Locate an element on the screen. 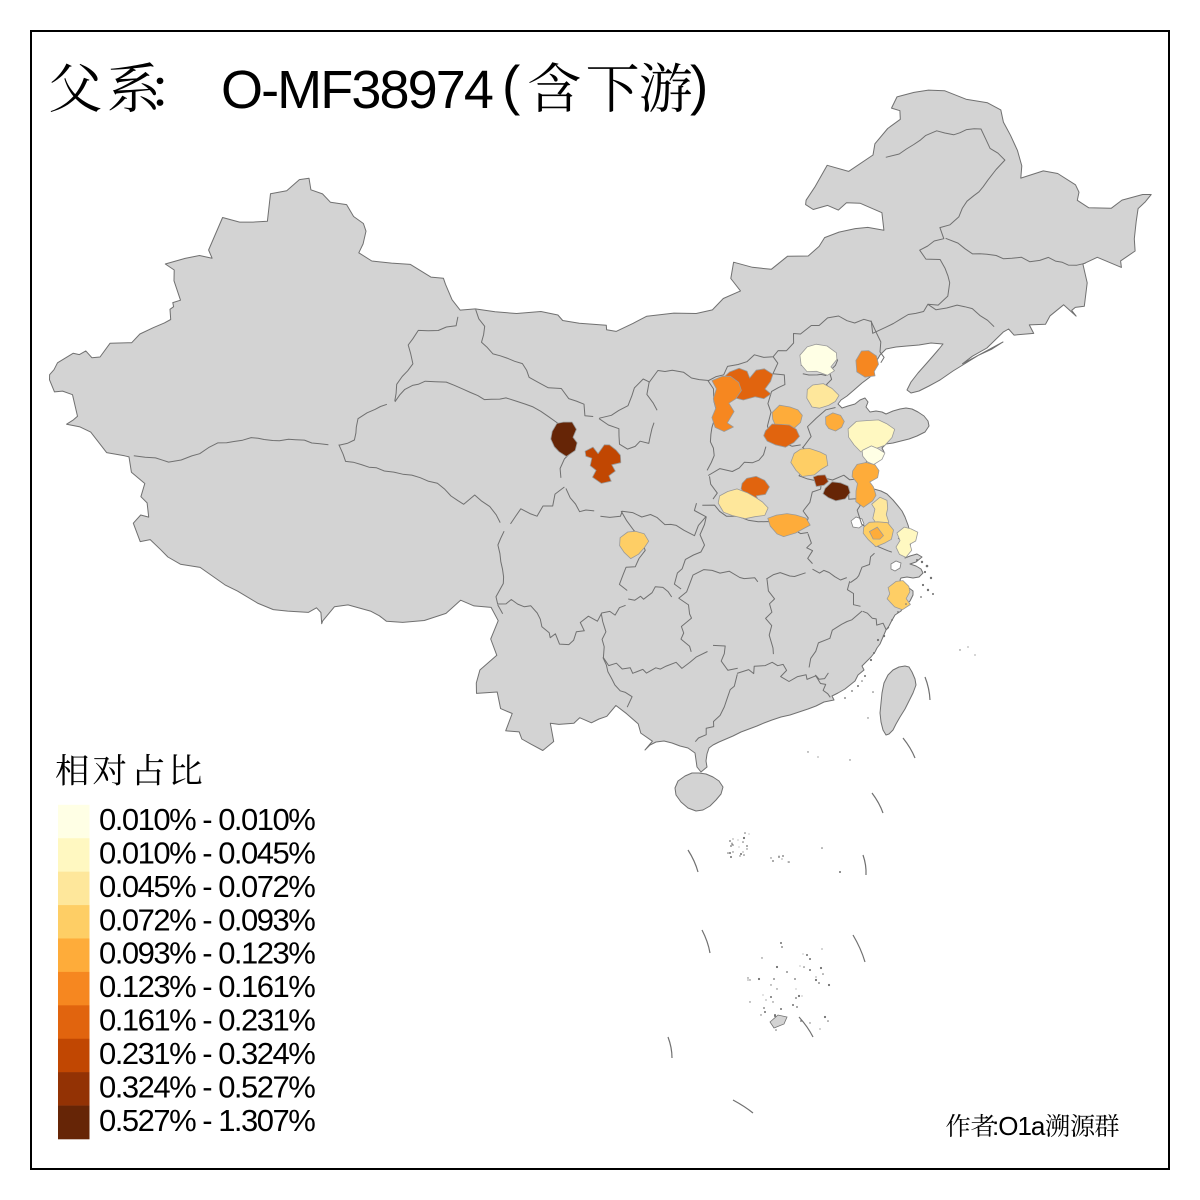 Image resolution: width=1200 pixels, height=1200 pixels. svg-text: 0.161% - 0.231% is located at coordinates (207, 1020).